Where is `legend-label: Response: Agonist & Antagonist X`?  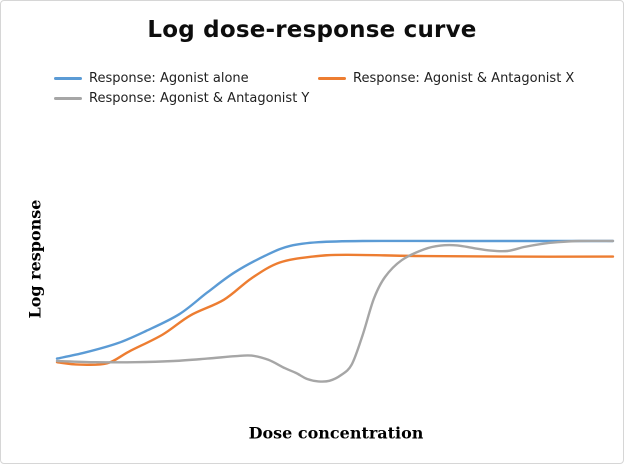 legend-label: Response: Agonist & Antagonist X is located at coordinates (464, 78).